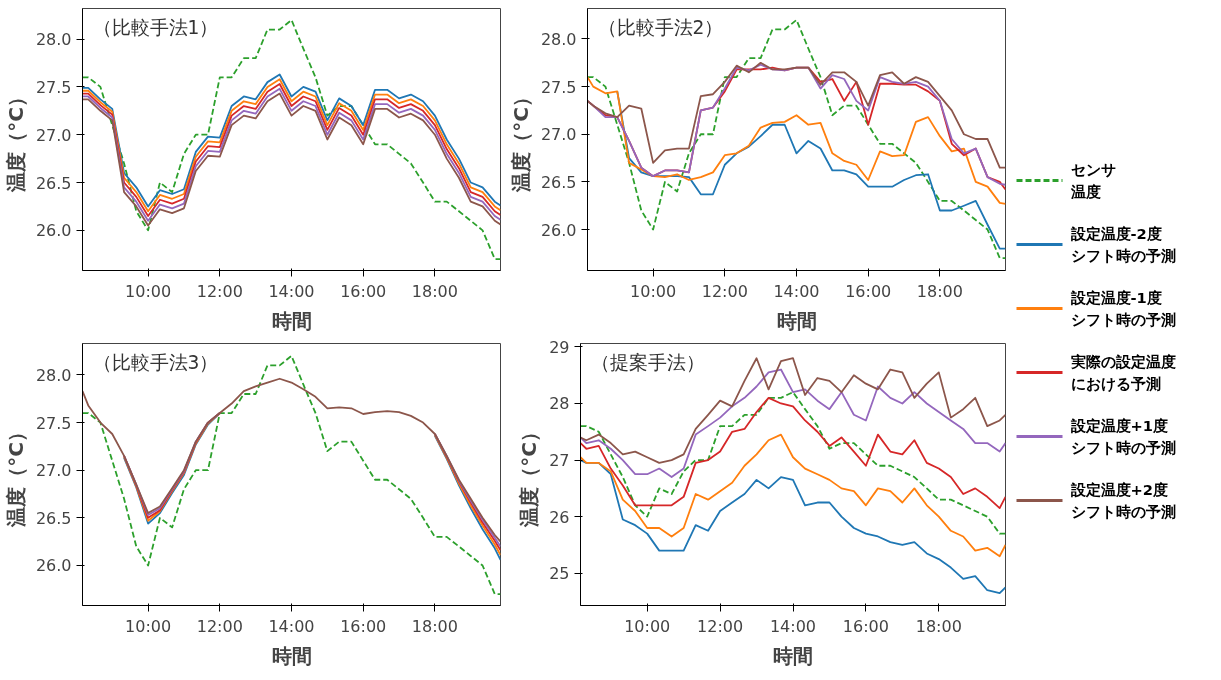 This screenshot has width=1221, height=680. I want to click on legend-label: センサ温度, so click(1092, 180).